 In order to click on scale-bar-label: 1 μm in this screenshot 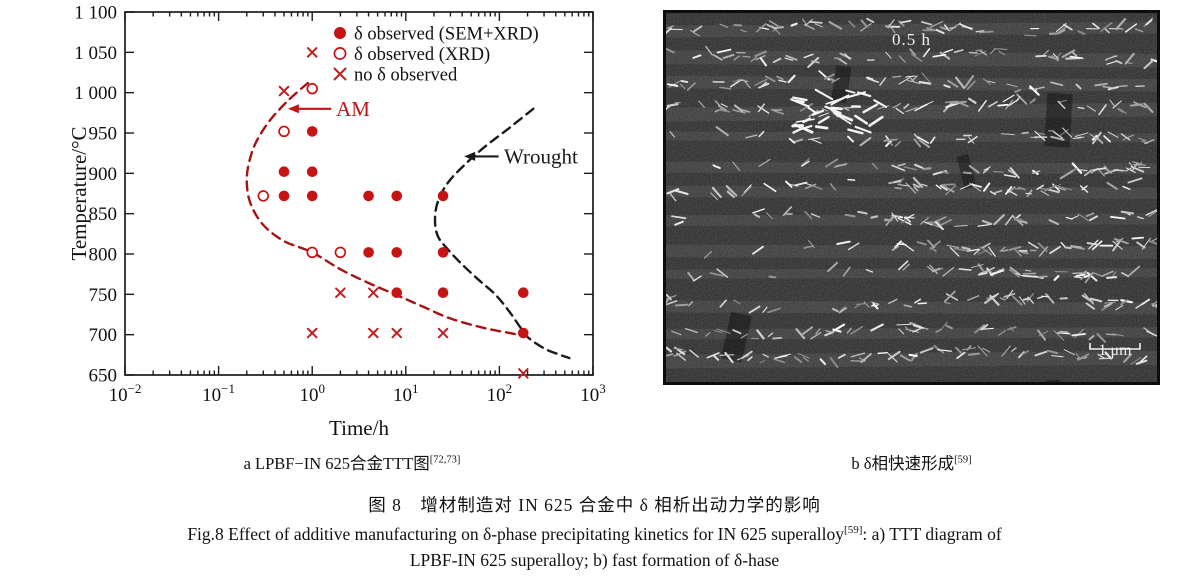, I will do `click(1115, 350)`.